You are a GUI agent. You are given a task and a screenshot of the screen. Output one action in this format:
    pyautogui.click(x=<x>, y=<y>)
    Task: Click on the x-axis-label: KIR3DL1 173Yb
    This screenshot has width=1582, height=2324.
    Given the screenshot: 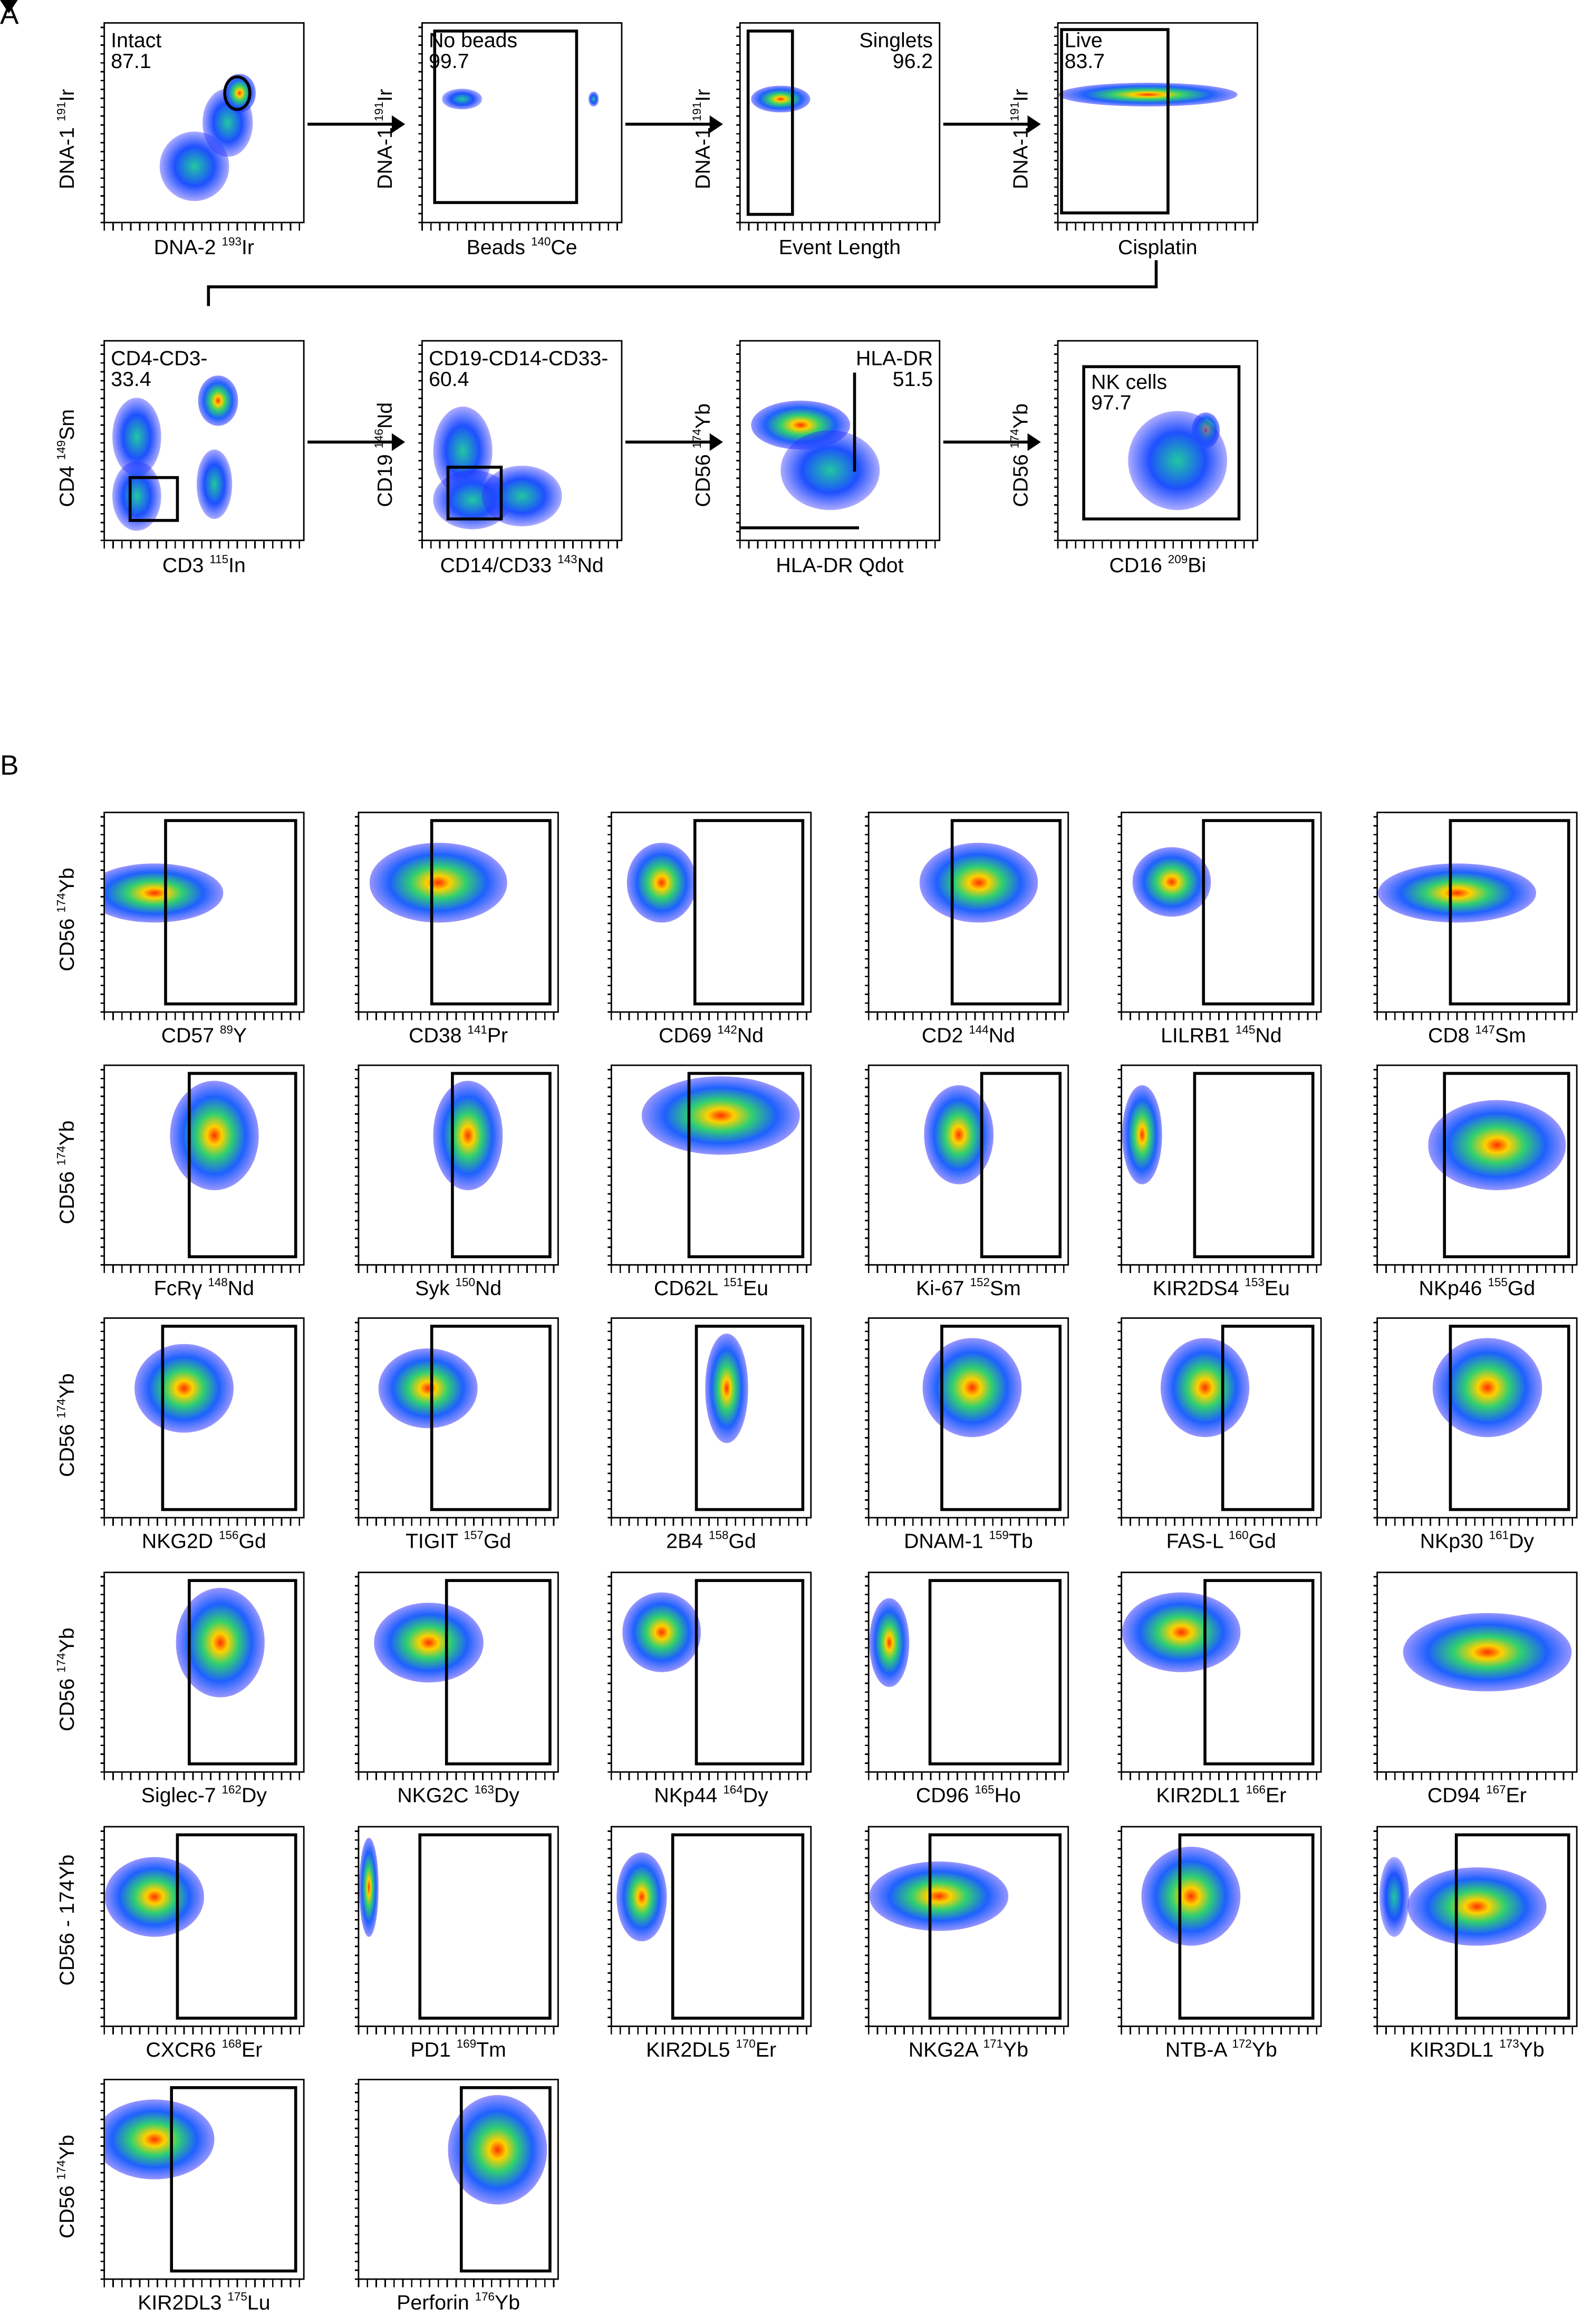 What is the action you would take?
    pyautogui.click(x=1464, y=2049)
    